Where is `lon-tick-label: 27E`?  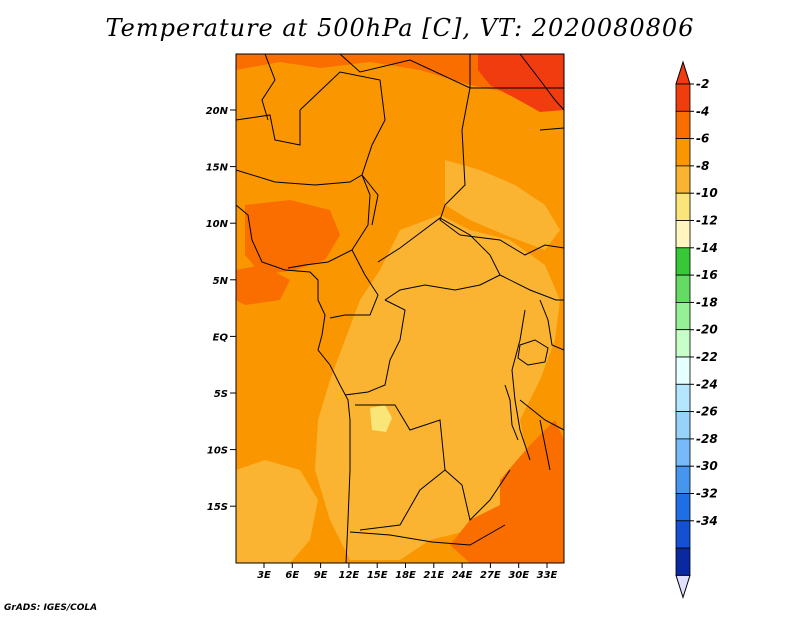 lon-tick-label: 27E is located at coordinates (490, 575).